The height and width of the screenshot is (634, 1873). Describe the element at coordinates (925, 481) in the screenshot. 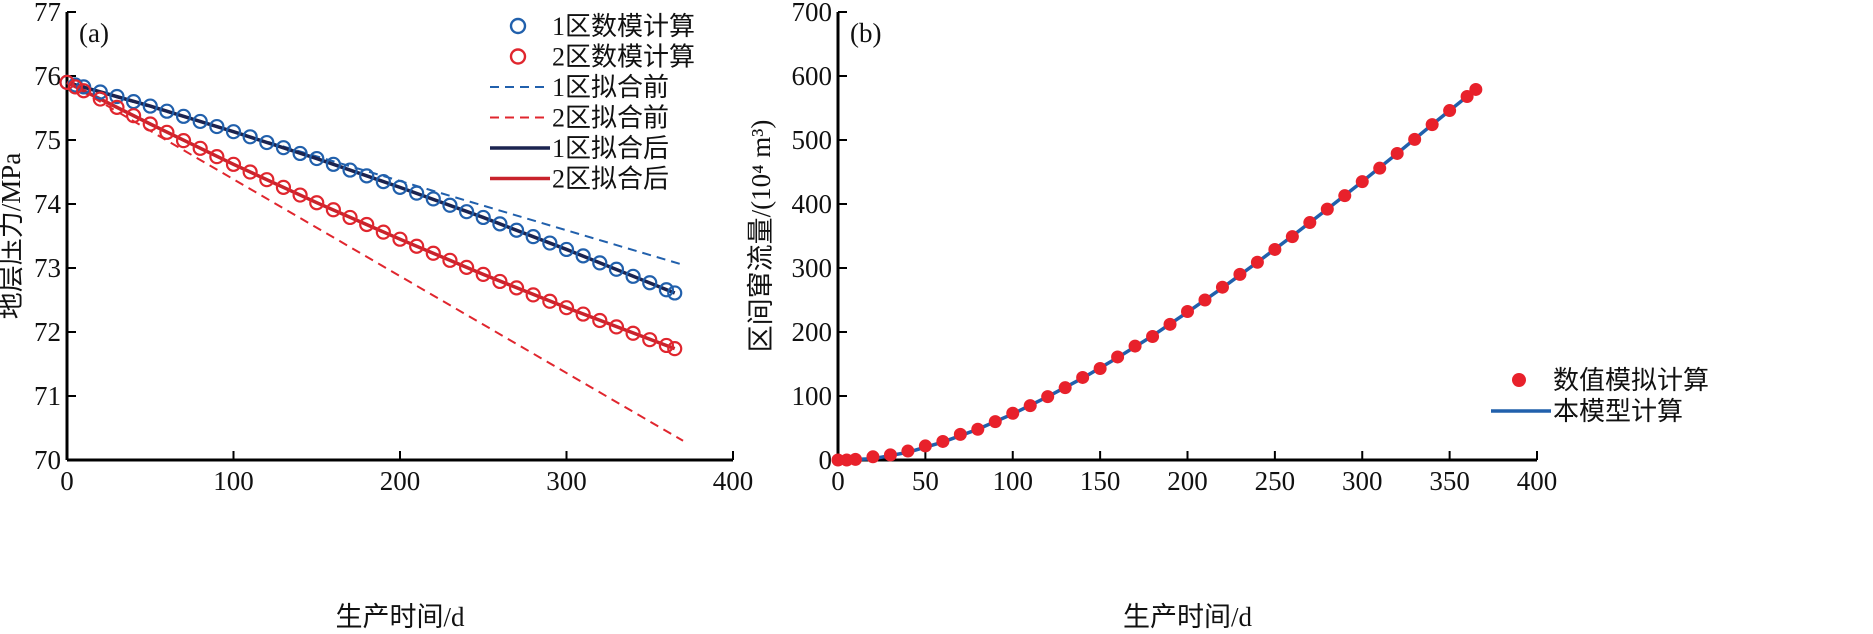

I see `x-tick-label: 50` at that location.